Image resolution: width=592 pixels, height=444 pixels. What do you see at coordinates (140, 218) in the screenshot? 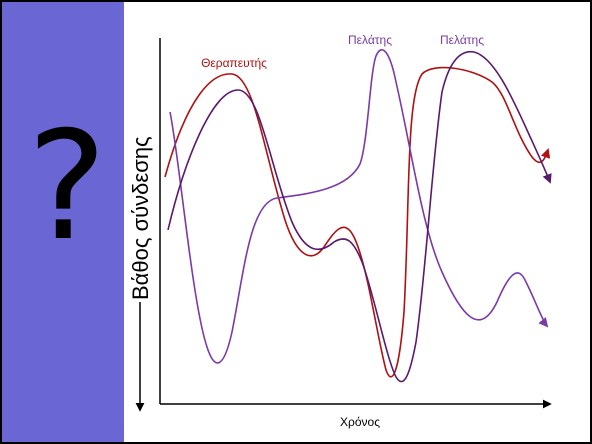
I see `y-axis-label: Βάθος σύνδεσης` at bounding box center [140, 218].